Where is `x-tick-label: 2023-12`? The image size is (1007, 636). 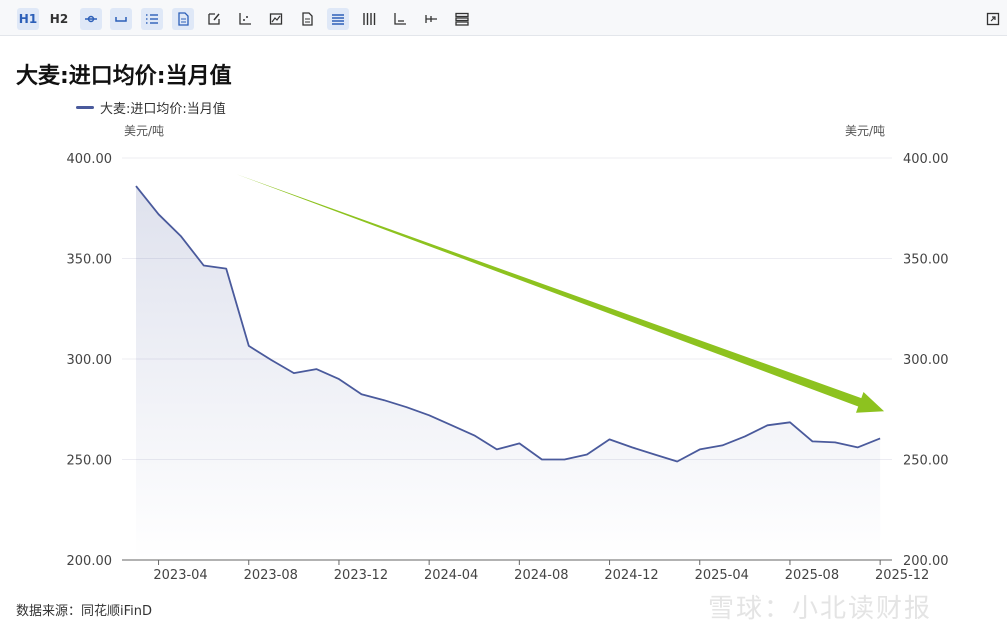 x-tick-label: 2023-12 is located at coordinates (361, 575).